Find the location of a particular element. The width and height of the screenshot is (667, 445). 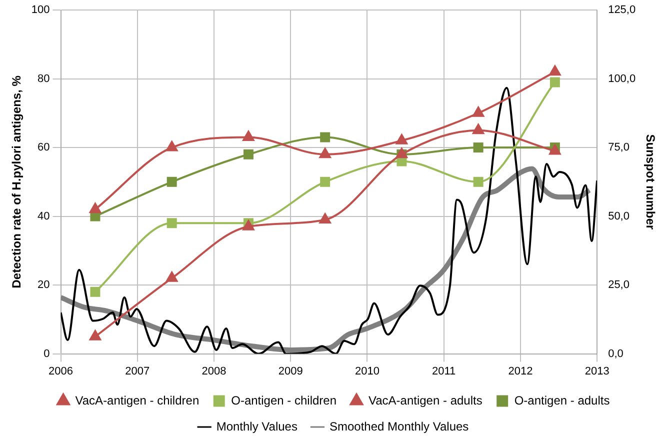

y2-tick-label: 25,0 is located at coordinates (619, 285).